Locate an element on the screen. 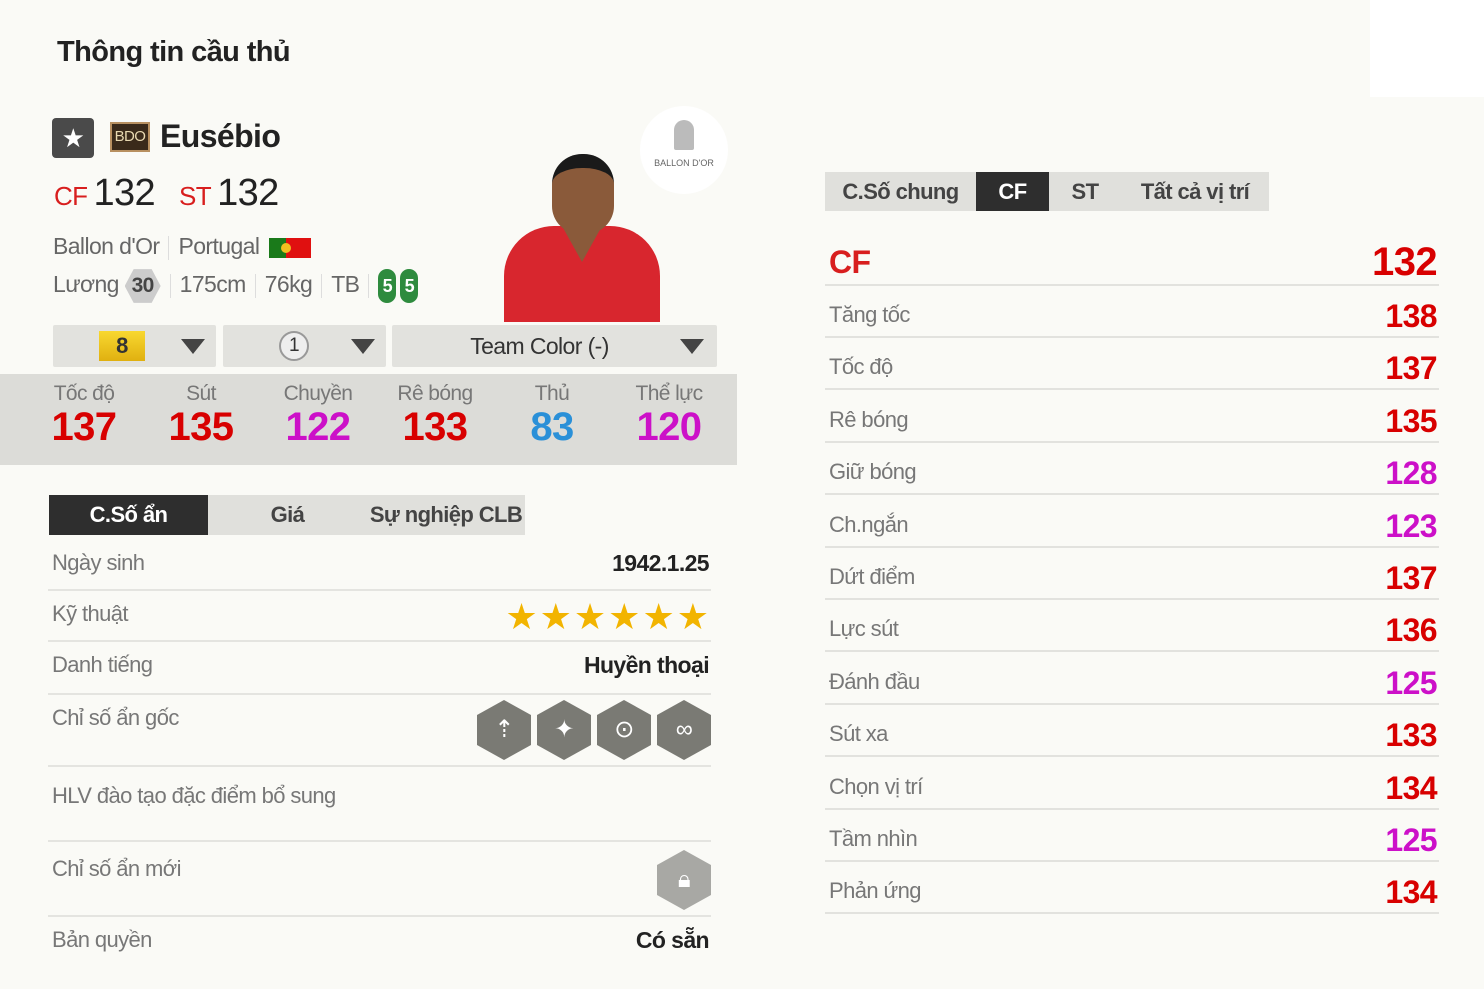 This screenshot has height=989, width=1484. tab-general: C.Số chung is located at coordinates (900, 191).